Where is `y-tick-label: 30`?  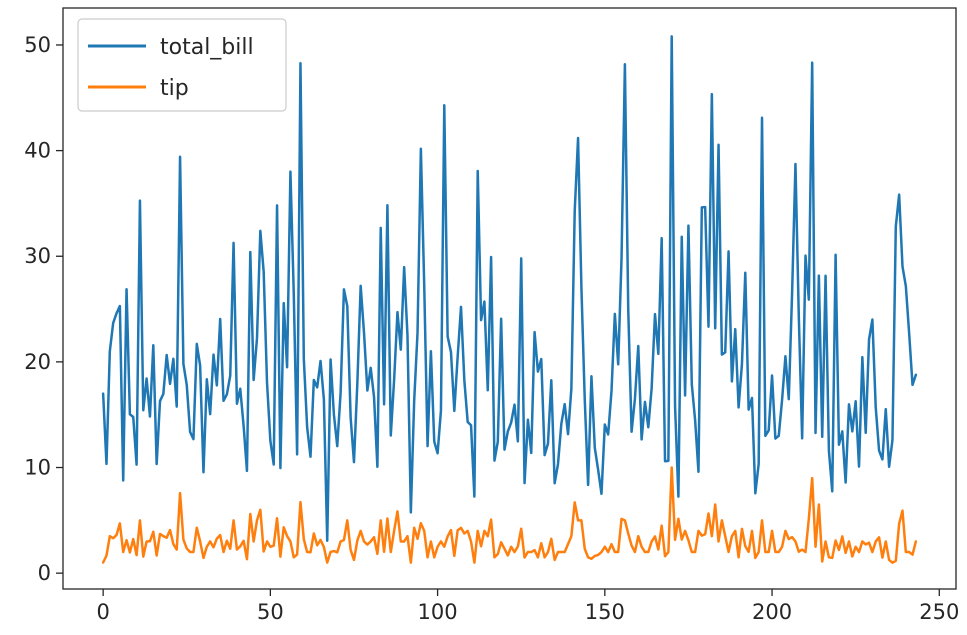 y-tick-label: 30 is located at coordinates (37, 256).